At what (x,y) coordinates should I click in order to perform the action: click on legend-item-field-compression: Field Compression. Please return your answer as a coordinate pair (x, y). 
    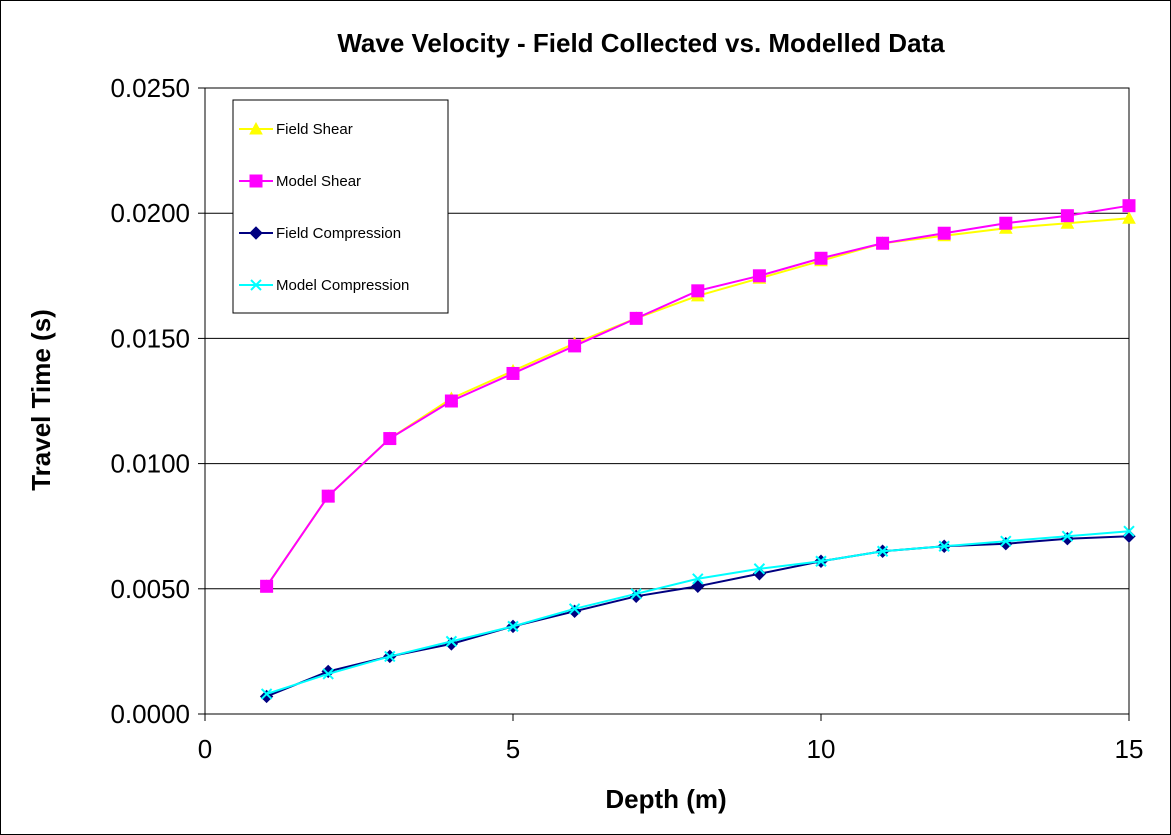
    Looking at the image, I should click on (320, 233).